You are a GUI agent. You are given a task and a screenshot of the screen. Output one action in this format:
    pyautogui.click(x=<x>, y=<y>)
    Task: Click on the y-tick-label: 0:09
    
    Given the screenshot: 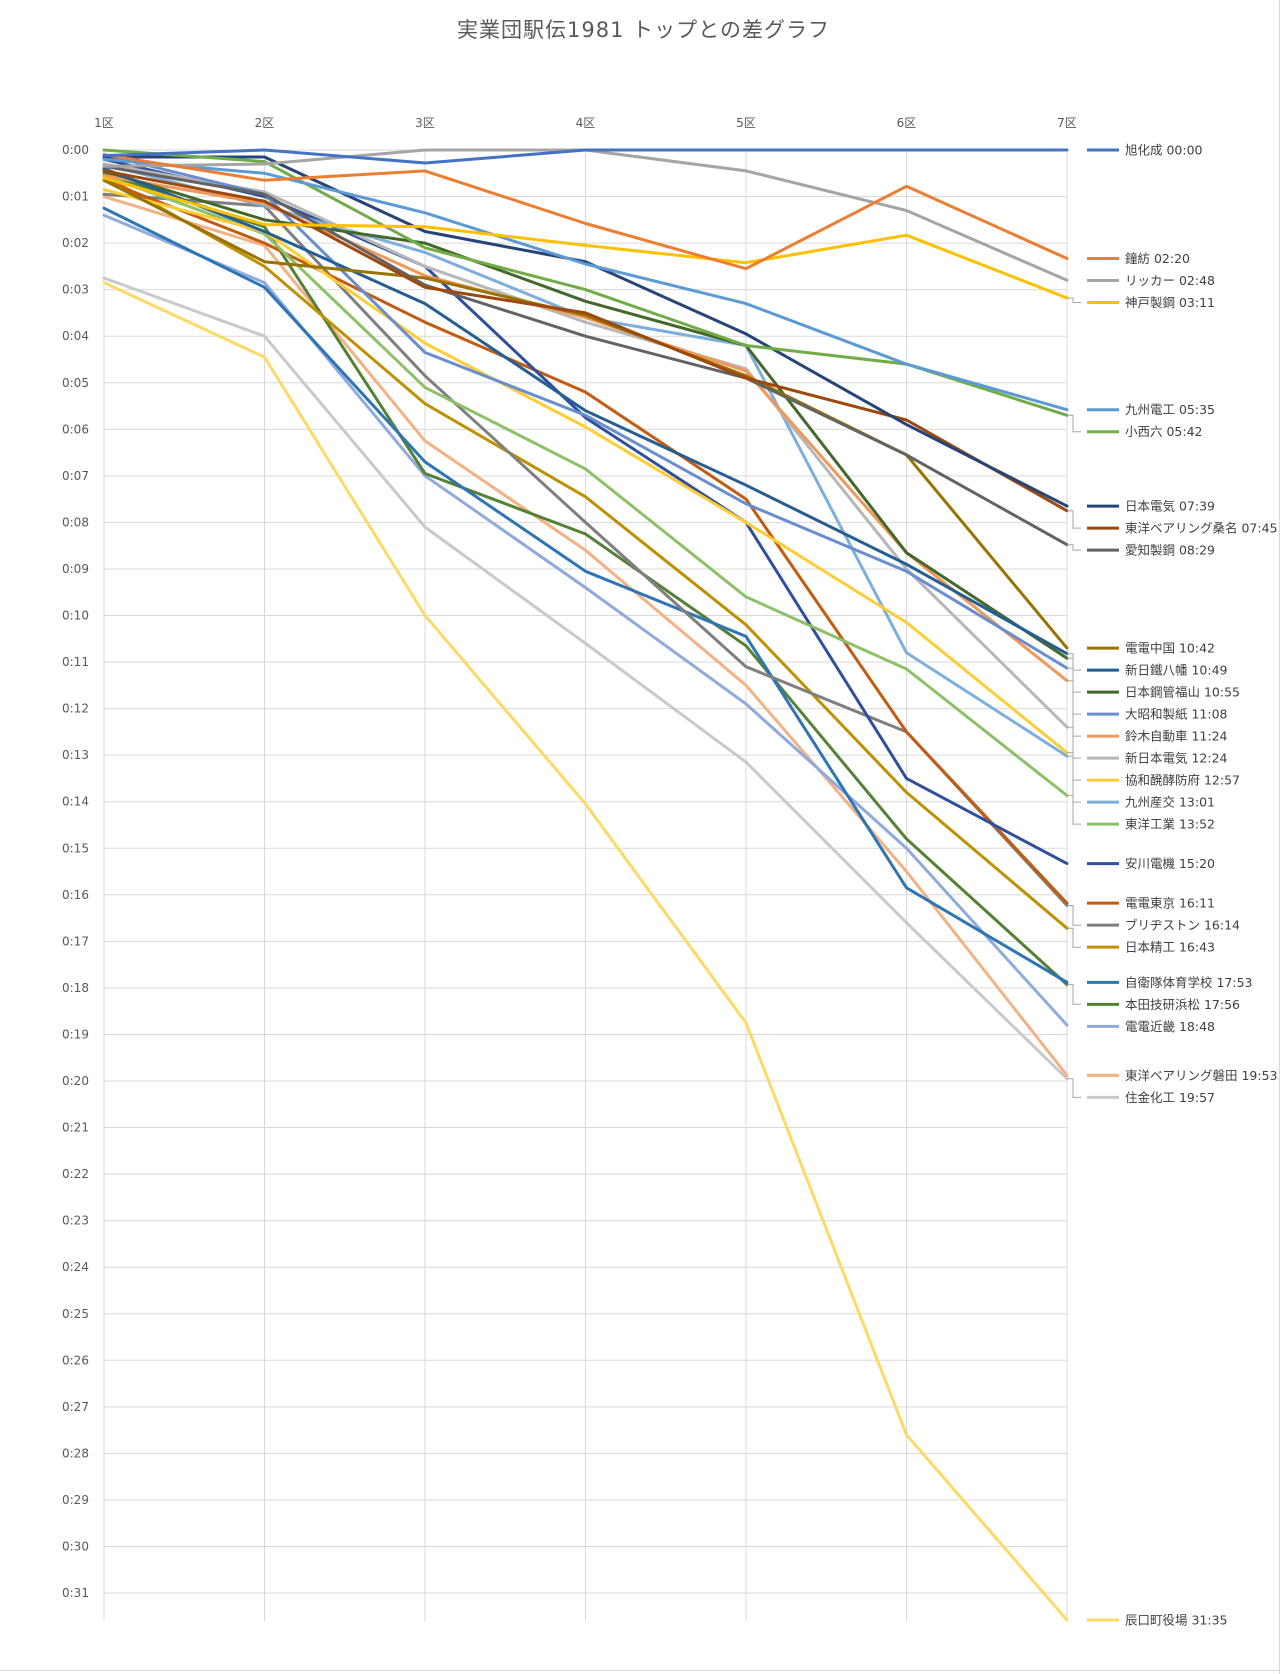 What is the action you would take?
    pyautogui.click(x=75, y=569)
    